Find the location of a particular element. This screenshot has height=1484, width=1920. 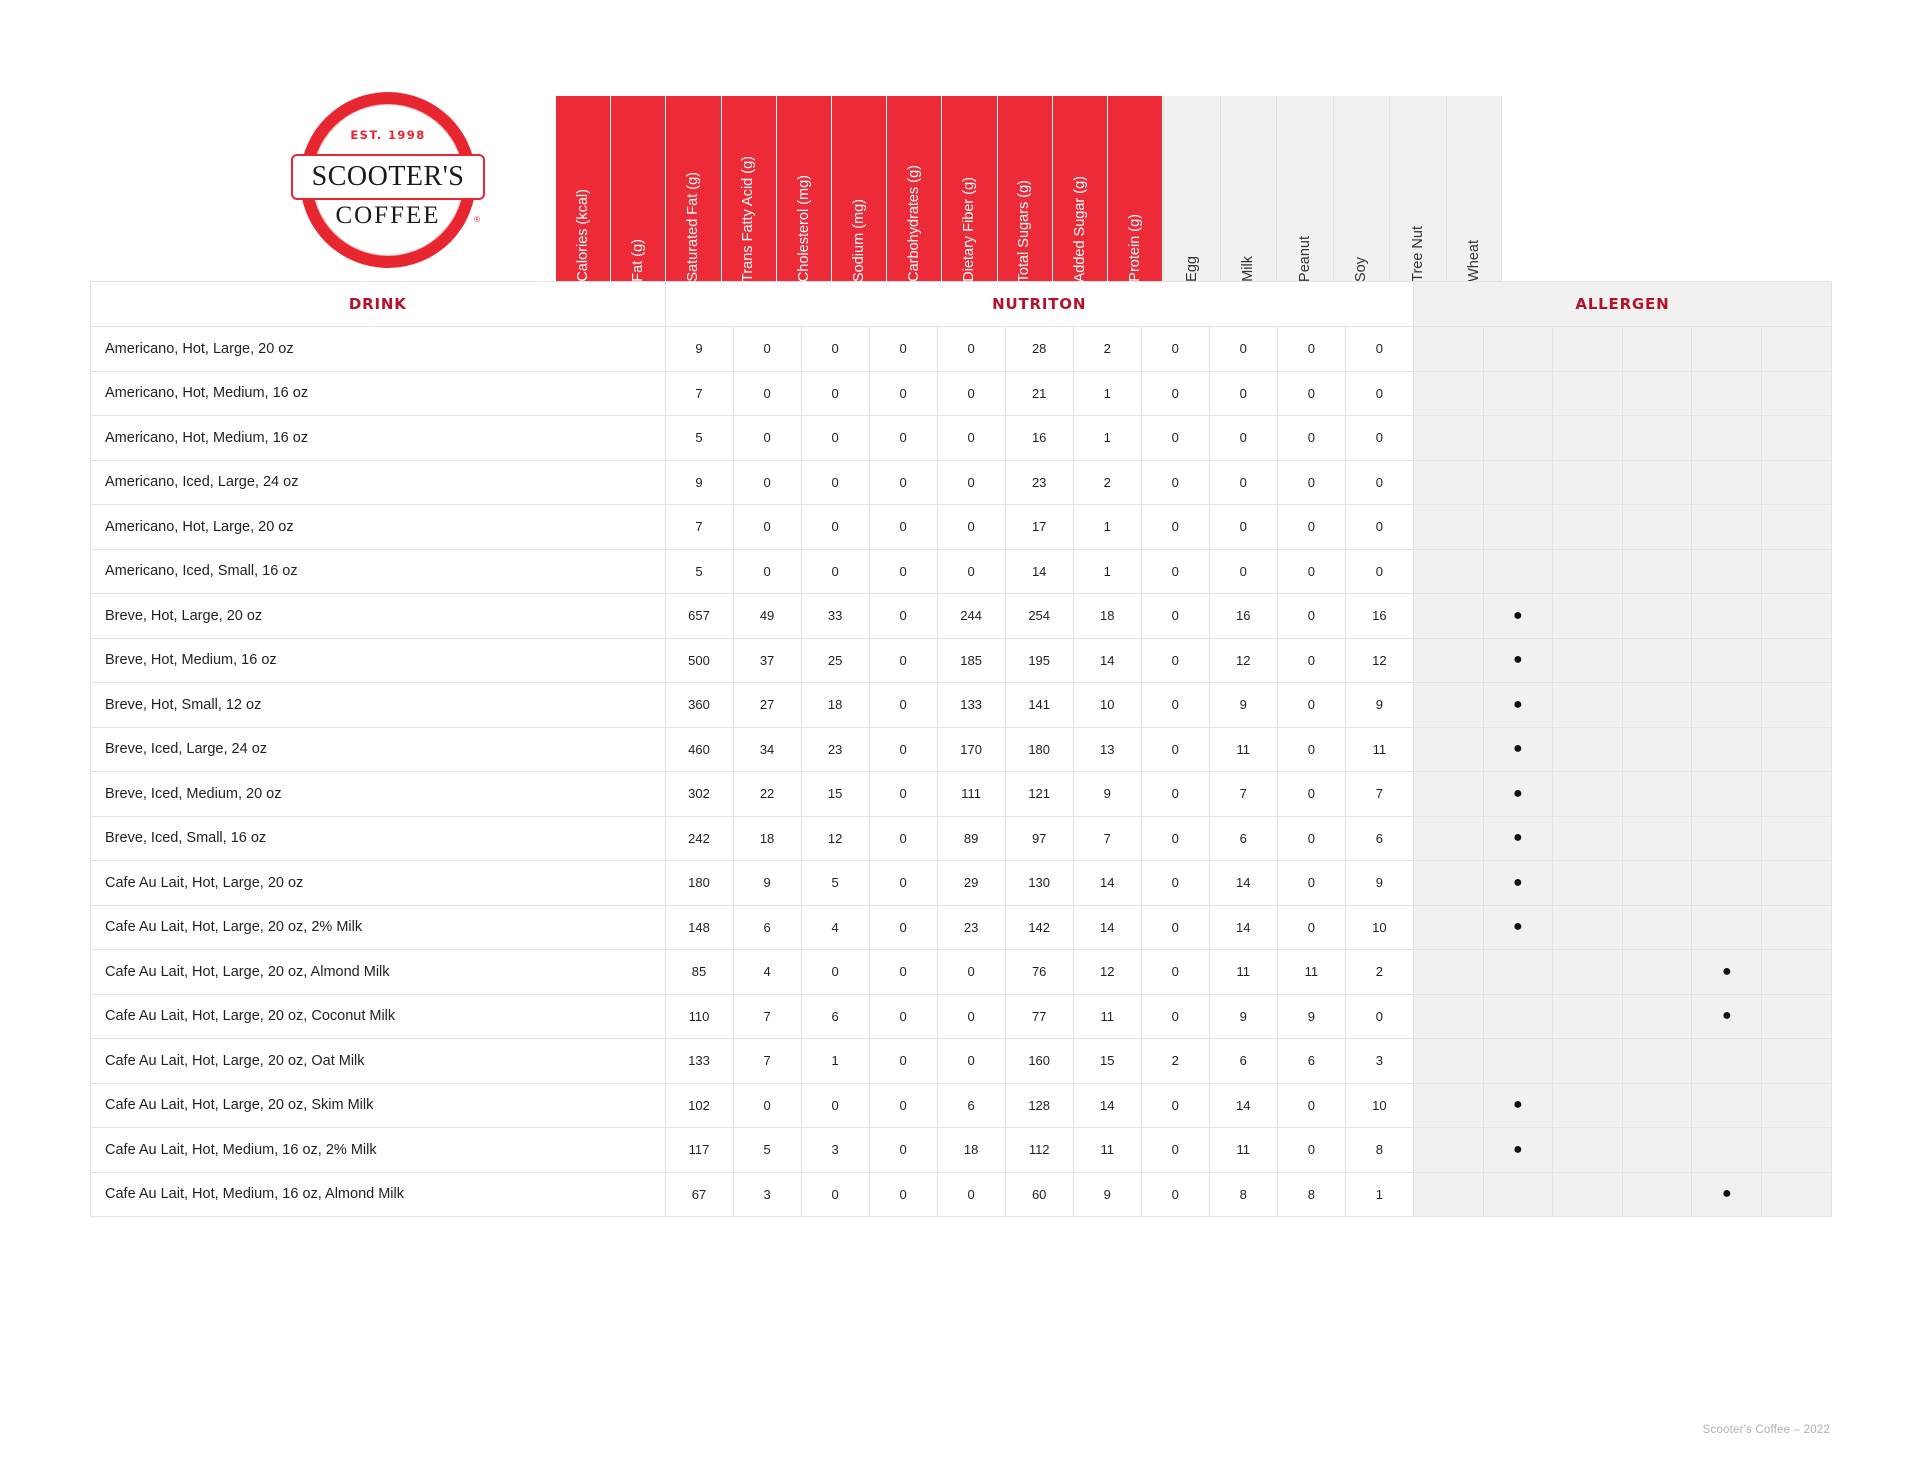

column-header-label: Calories (kcal) is located at coordinates (582, 235).